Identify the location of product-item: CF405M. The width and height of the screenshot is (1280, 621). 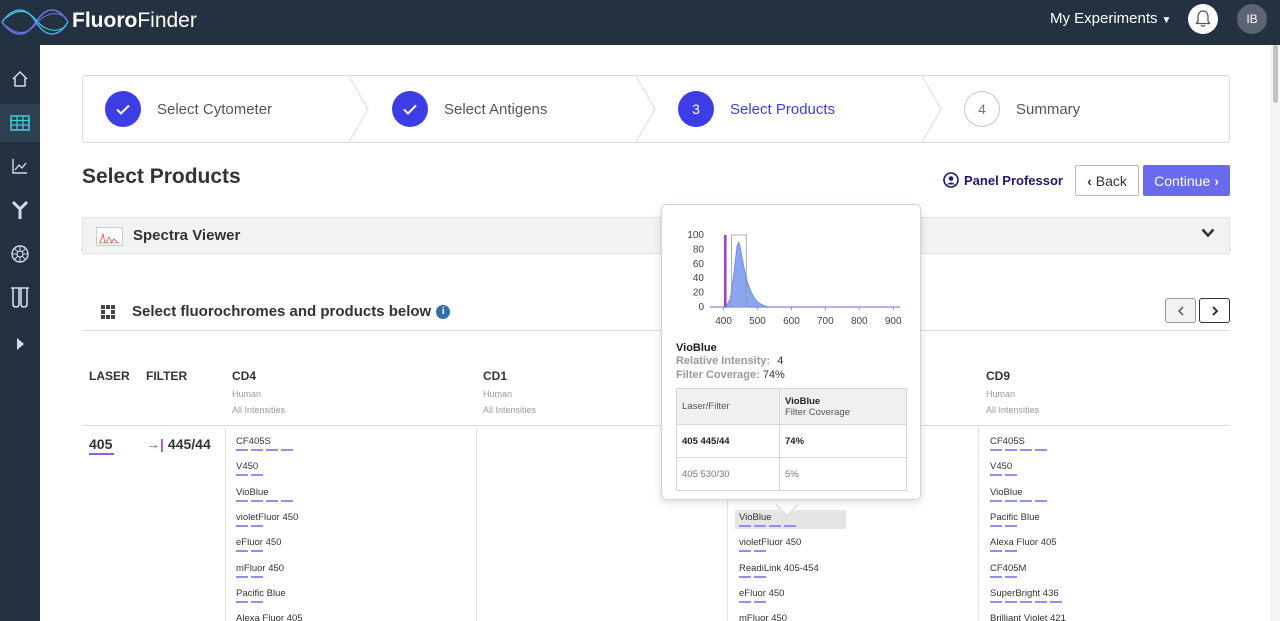
(1008, 568).